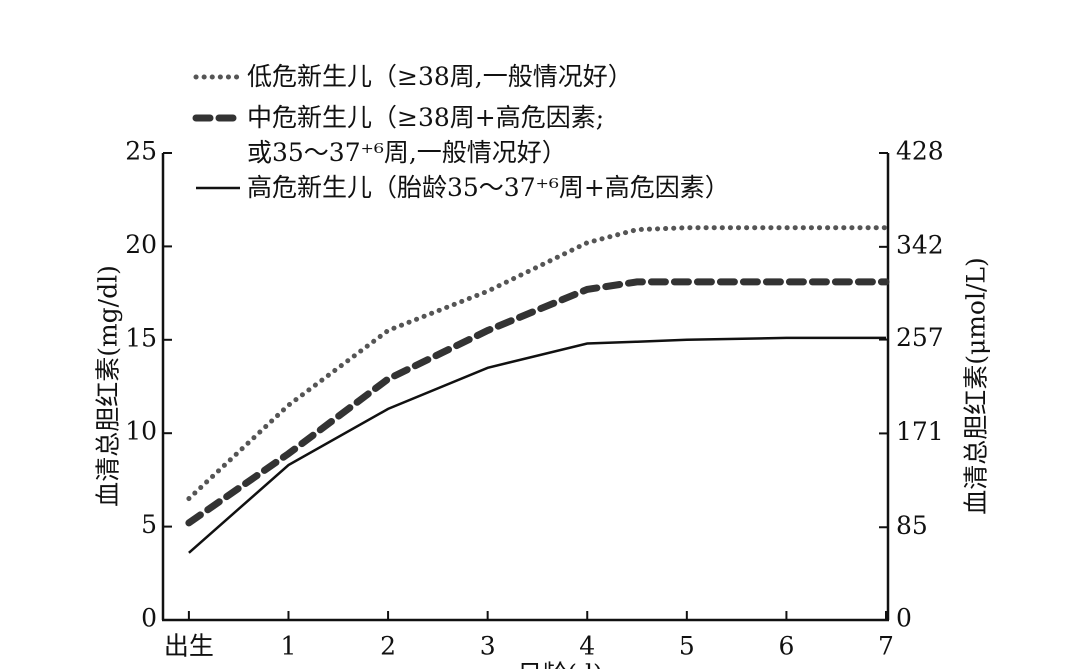  I want to click on y-tick-label: 0, so click(149, 618).